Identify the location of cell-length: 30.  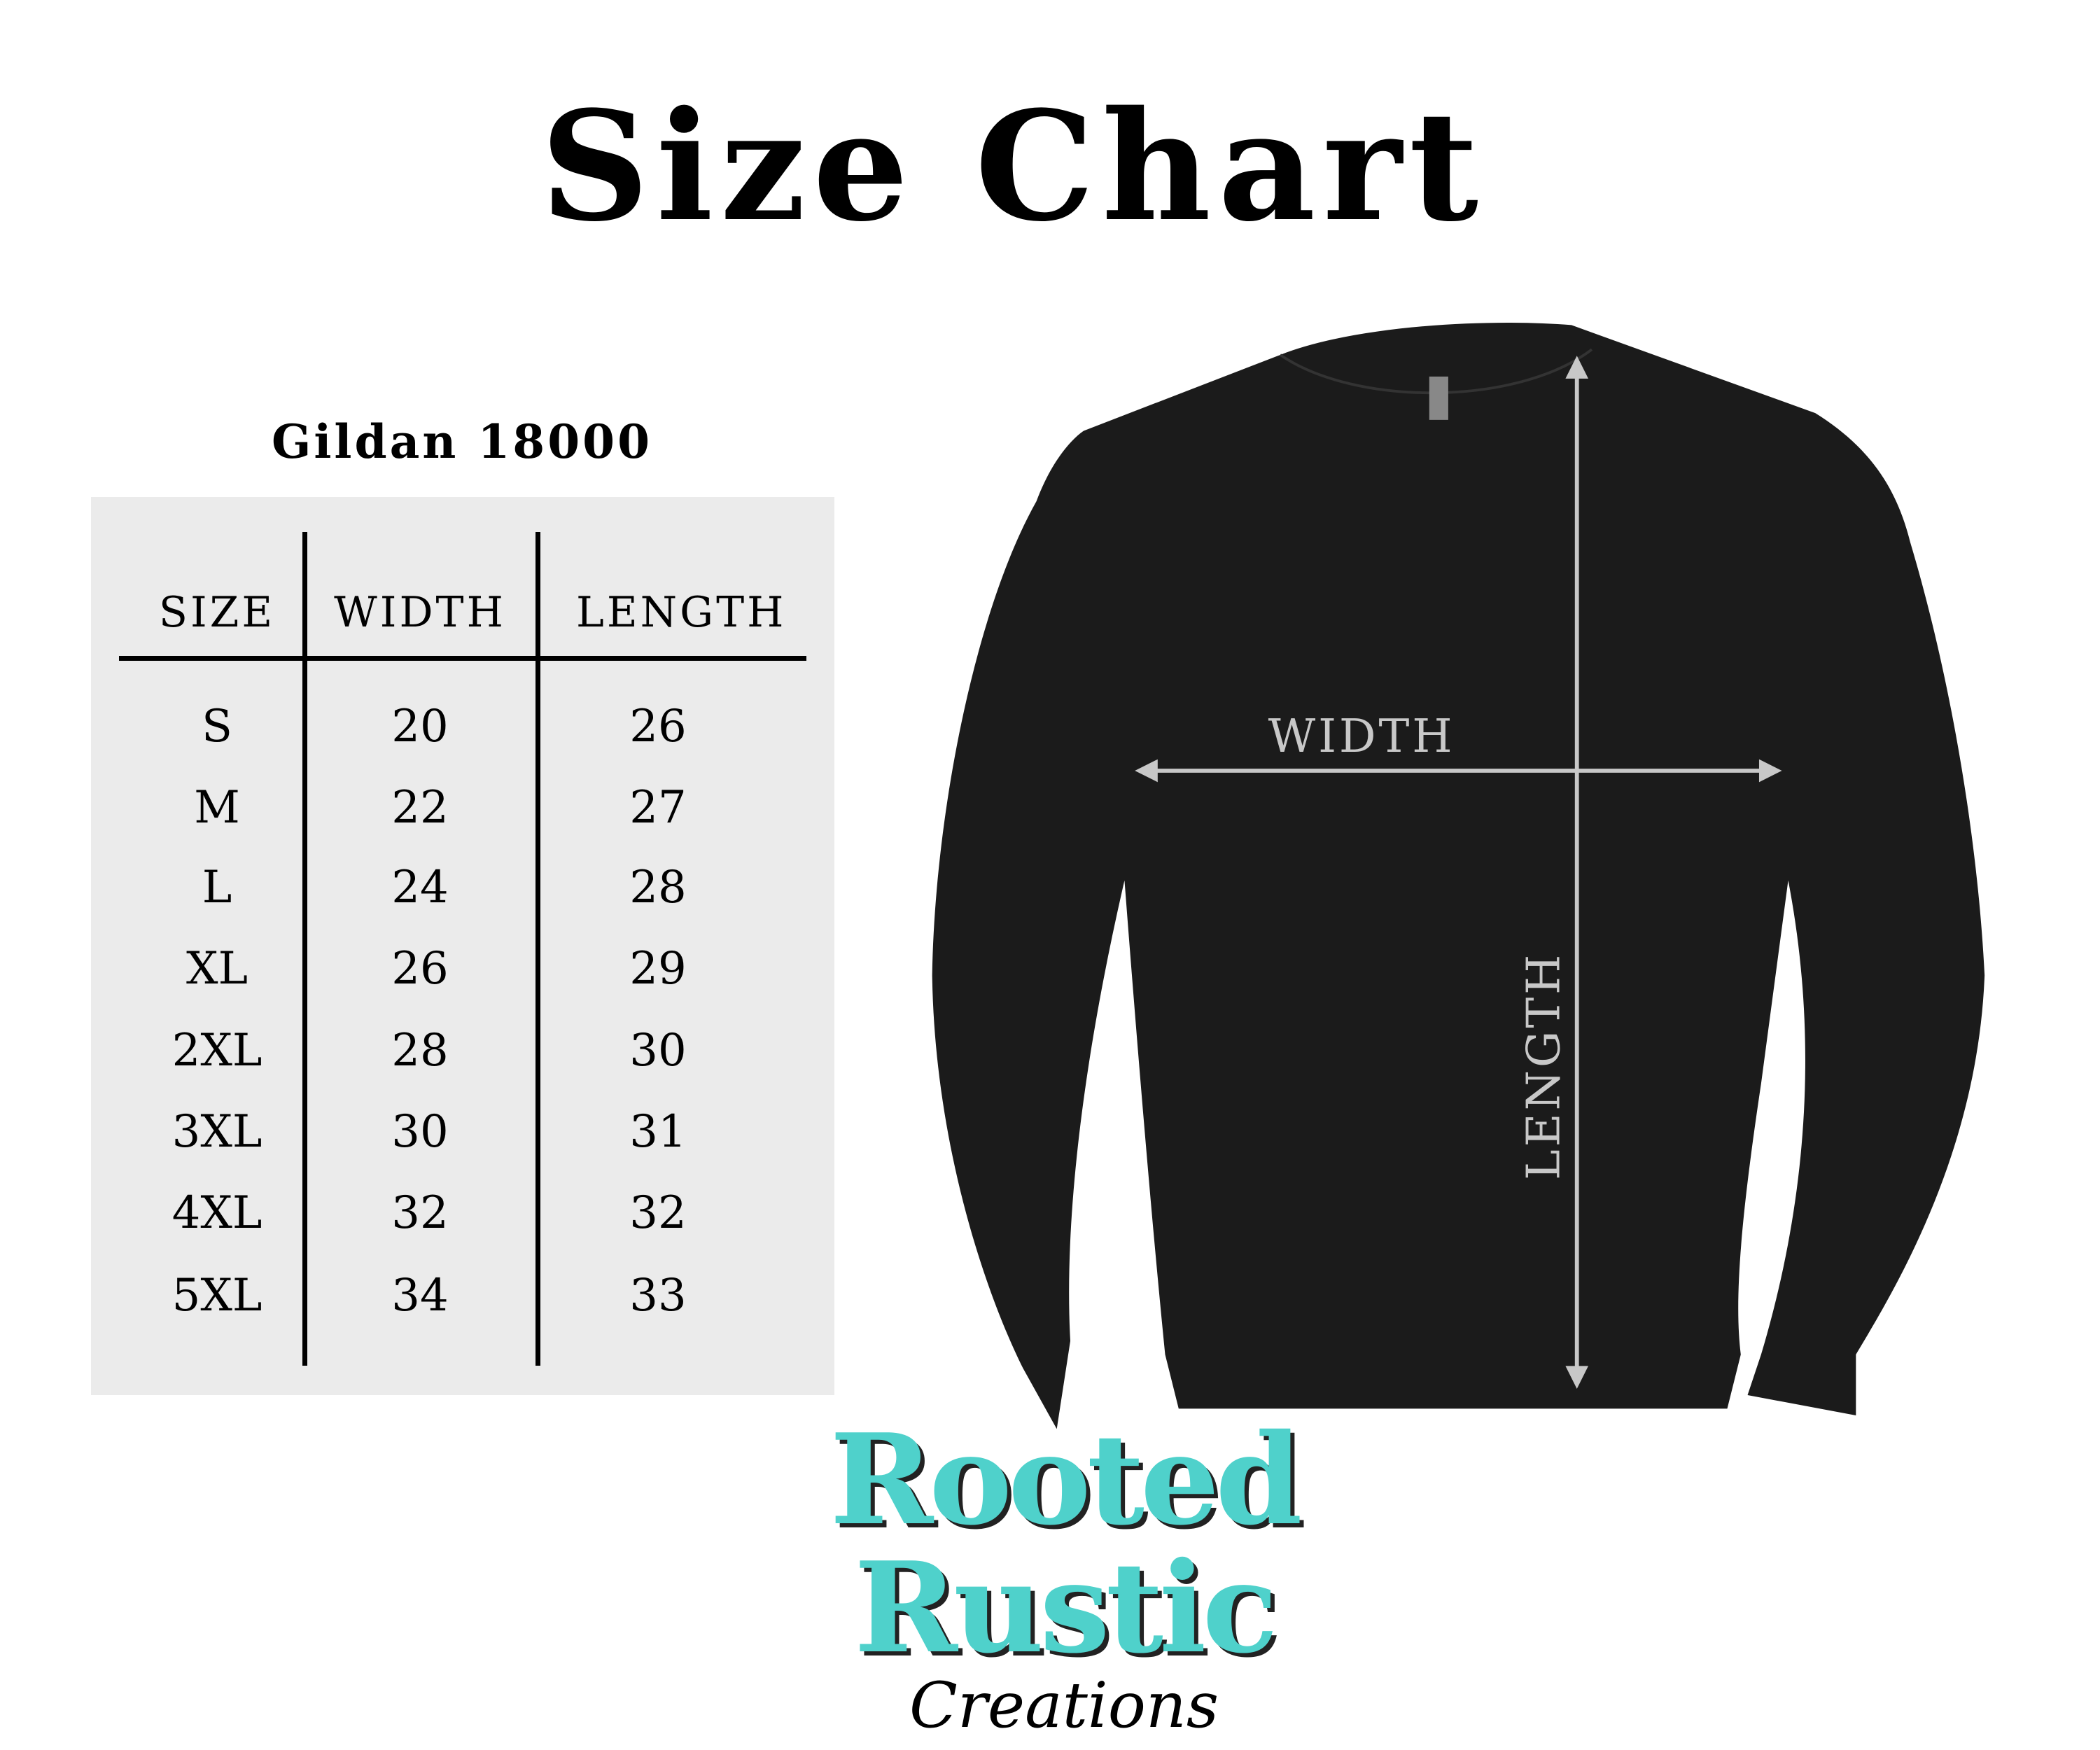
(658, 1051).